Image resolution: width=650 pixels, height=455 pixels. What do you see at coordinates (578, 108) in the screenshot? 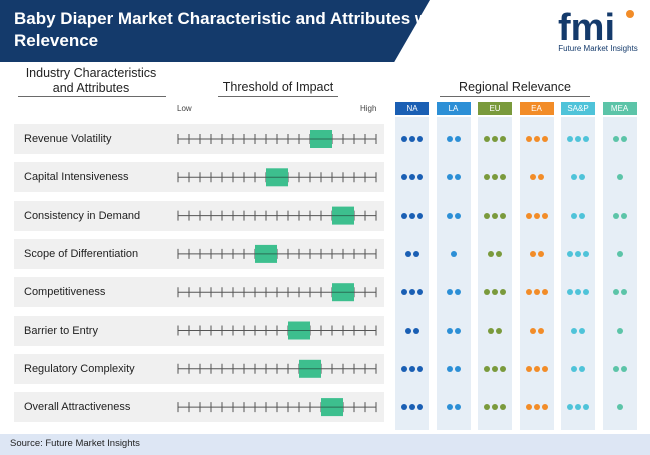
I see `region-header: SA&P` at bounding box center [578, 108].